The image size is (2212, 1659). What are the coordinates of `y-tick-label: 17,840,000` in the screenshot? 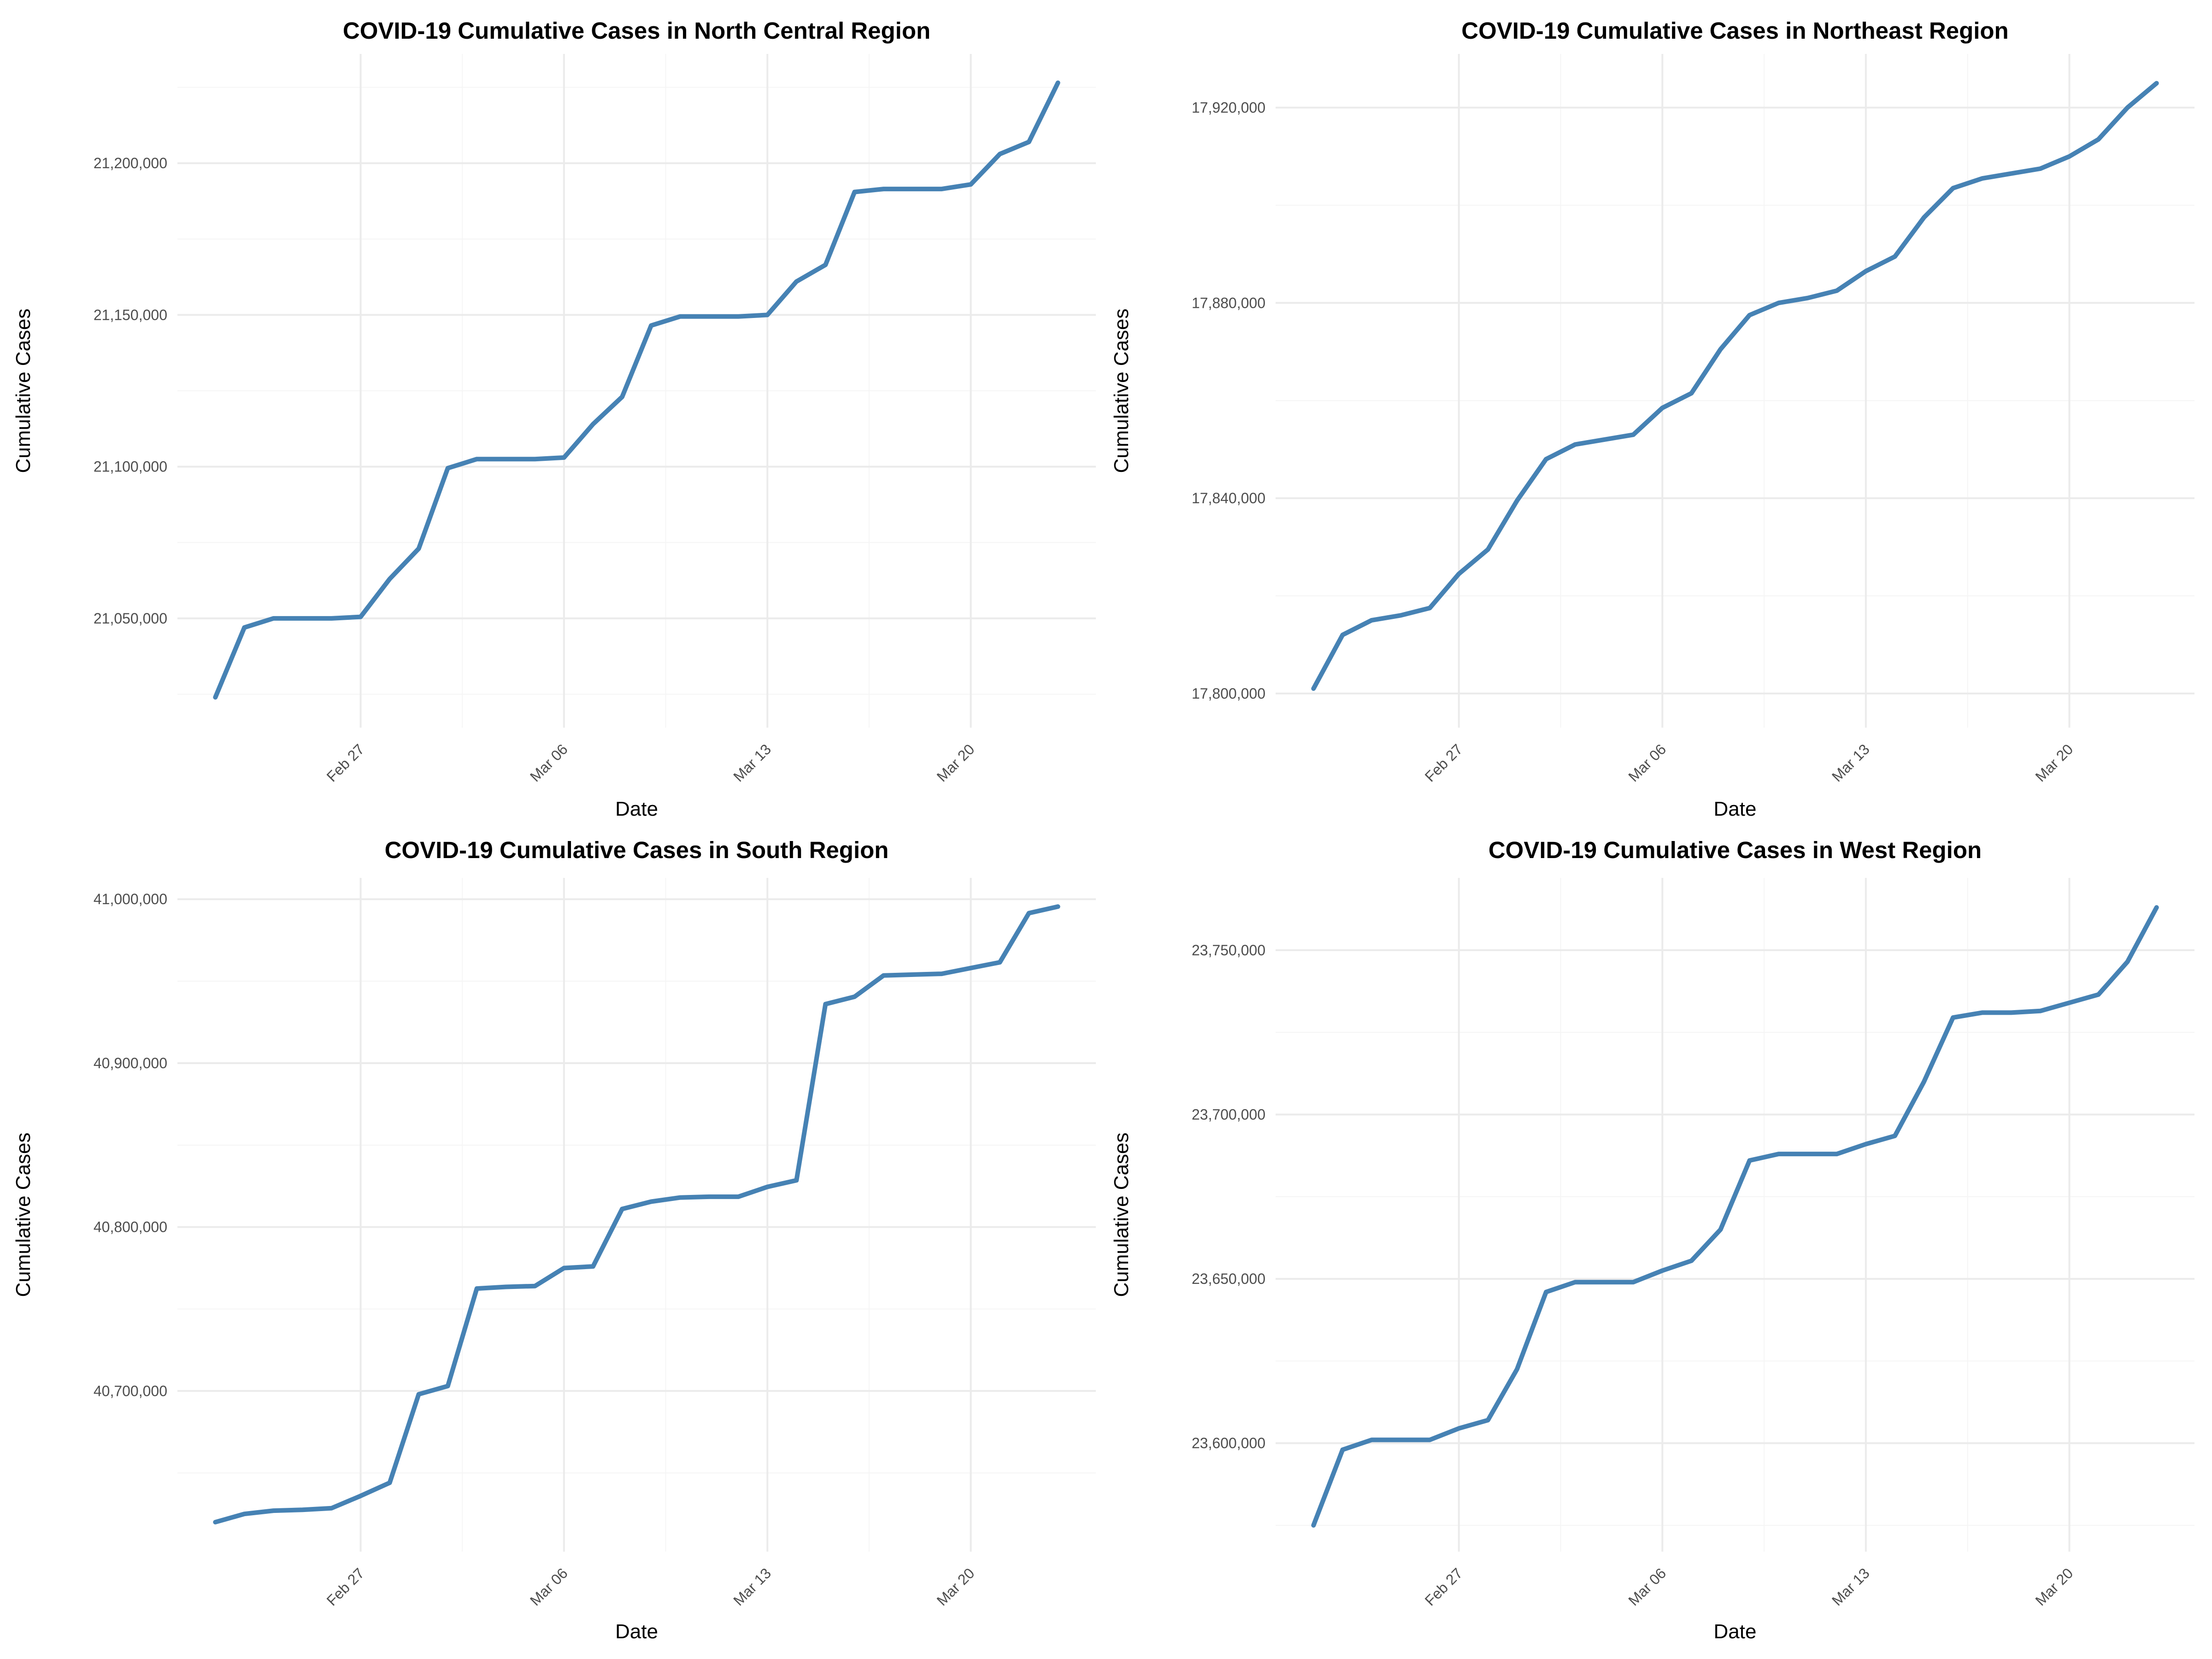 It's located at (1228, 498).